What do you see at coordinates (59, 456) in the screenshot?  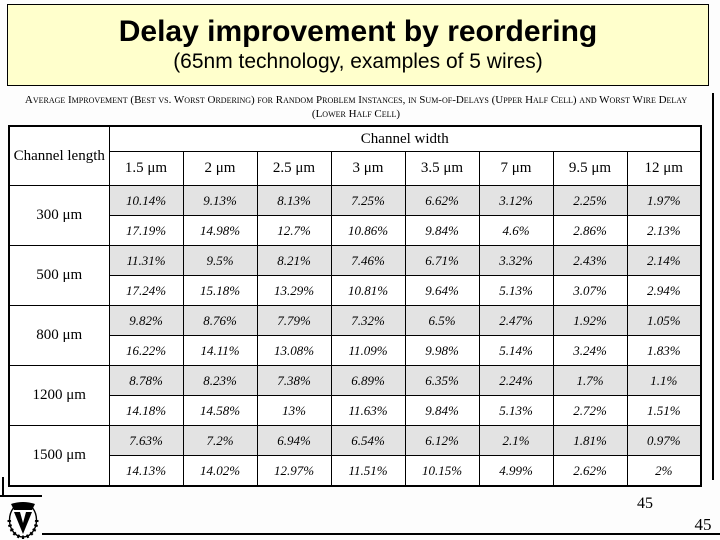 I see `row-label: 1500 μm` at bounding box center [59, 456].